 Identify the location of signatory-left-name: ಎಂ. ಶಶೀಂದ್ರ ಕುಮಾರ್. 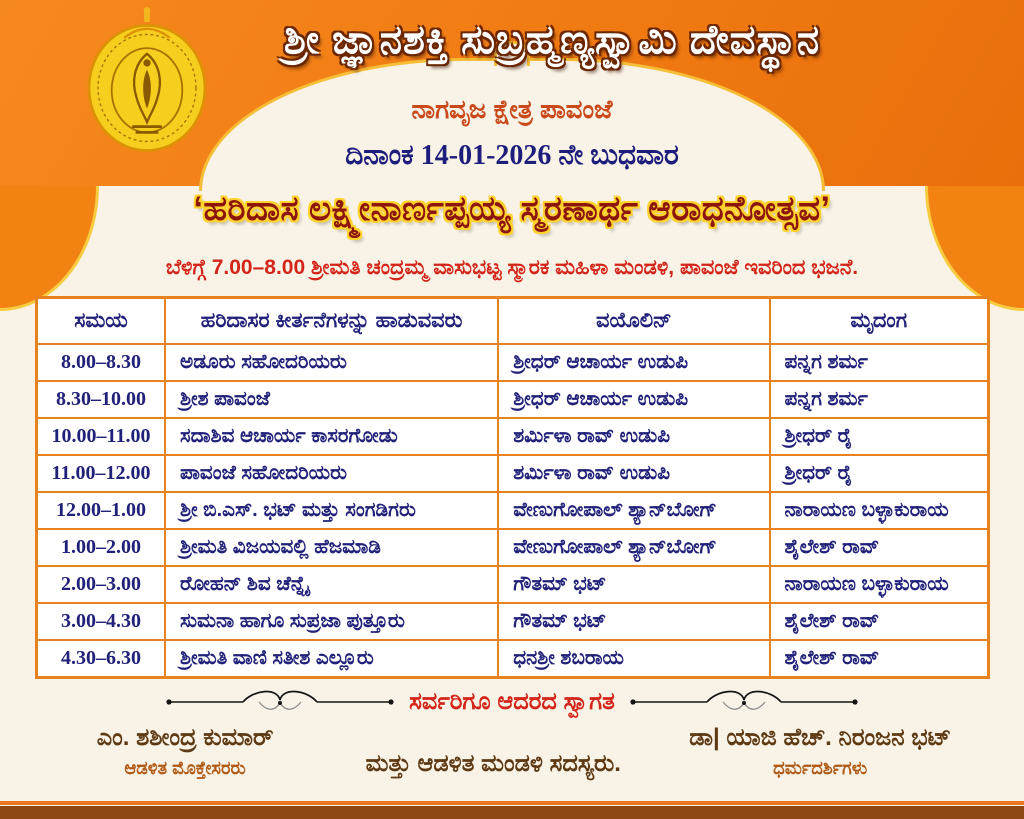
(185, 737).